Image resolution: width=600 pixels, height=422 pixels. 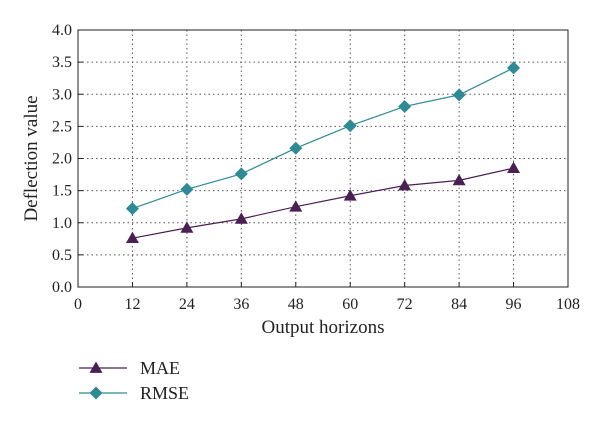 I want to click on y-tick-label: 1.0, so click(x=62, y=223).